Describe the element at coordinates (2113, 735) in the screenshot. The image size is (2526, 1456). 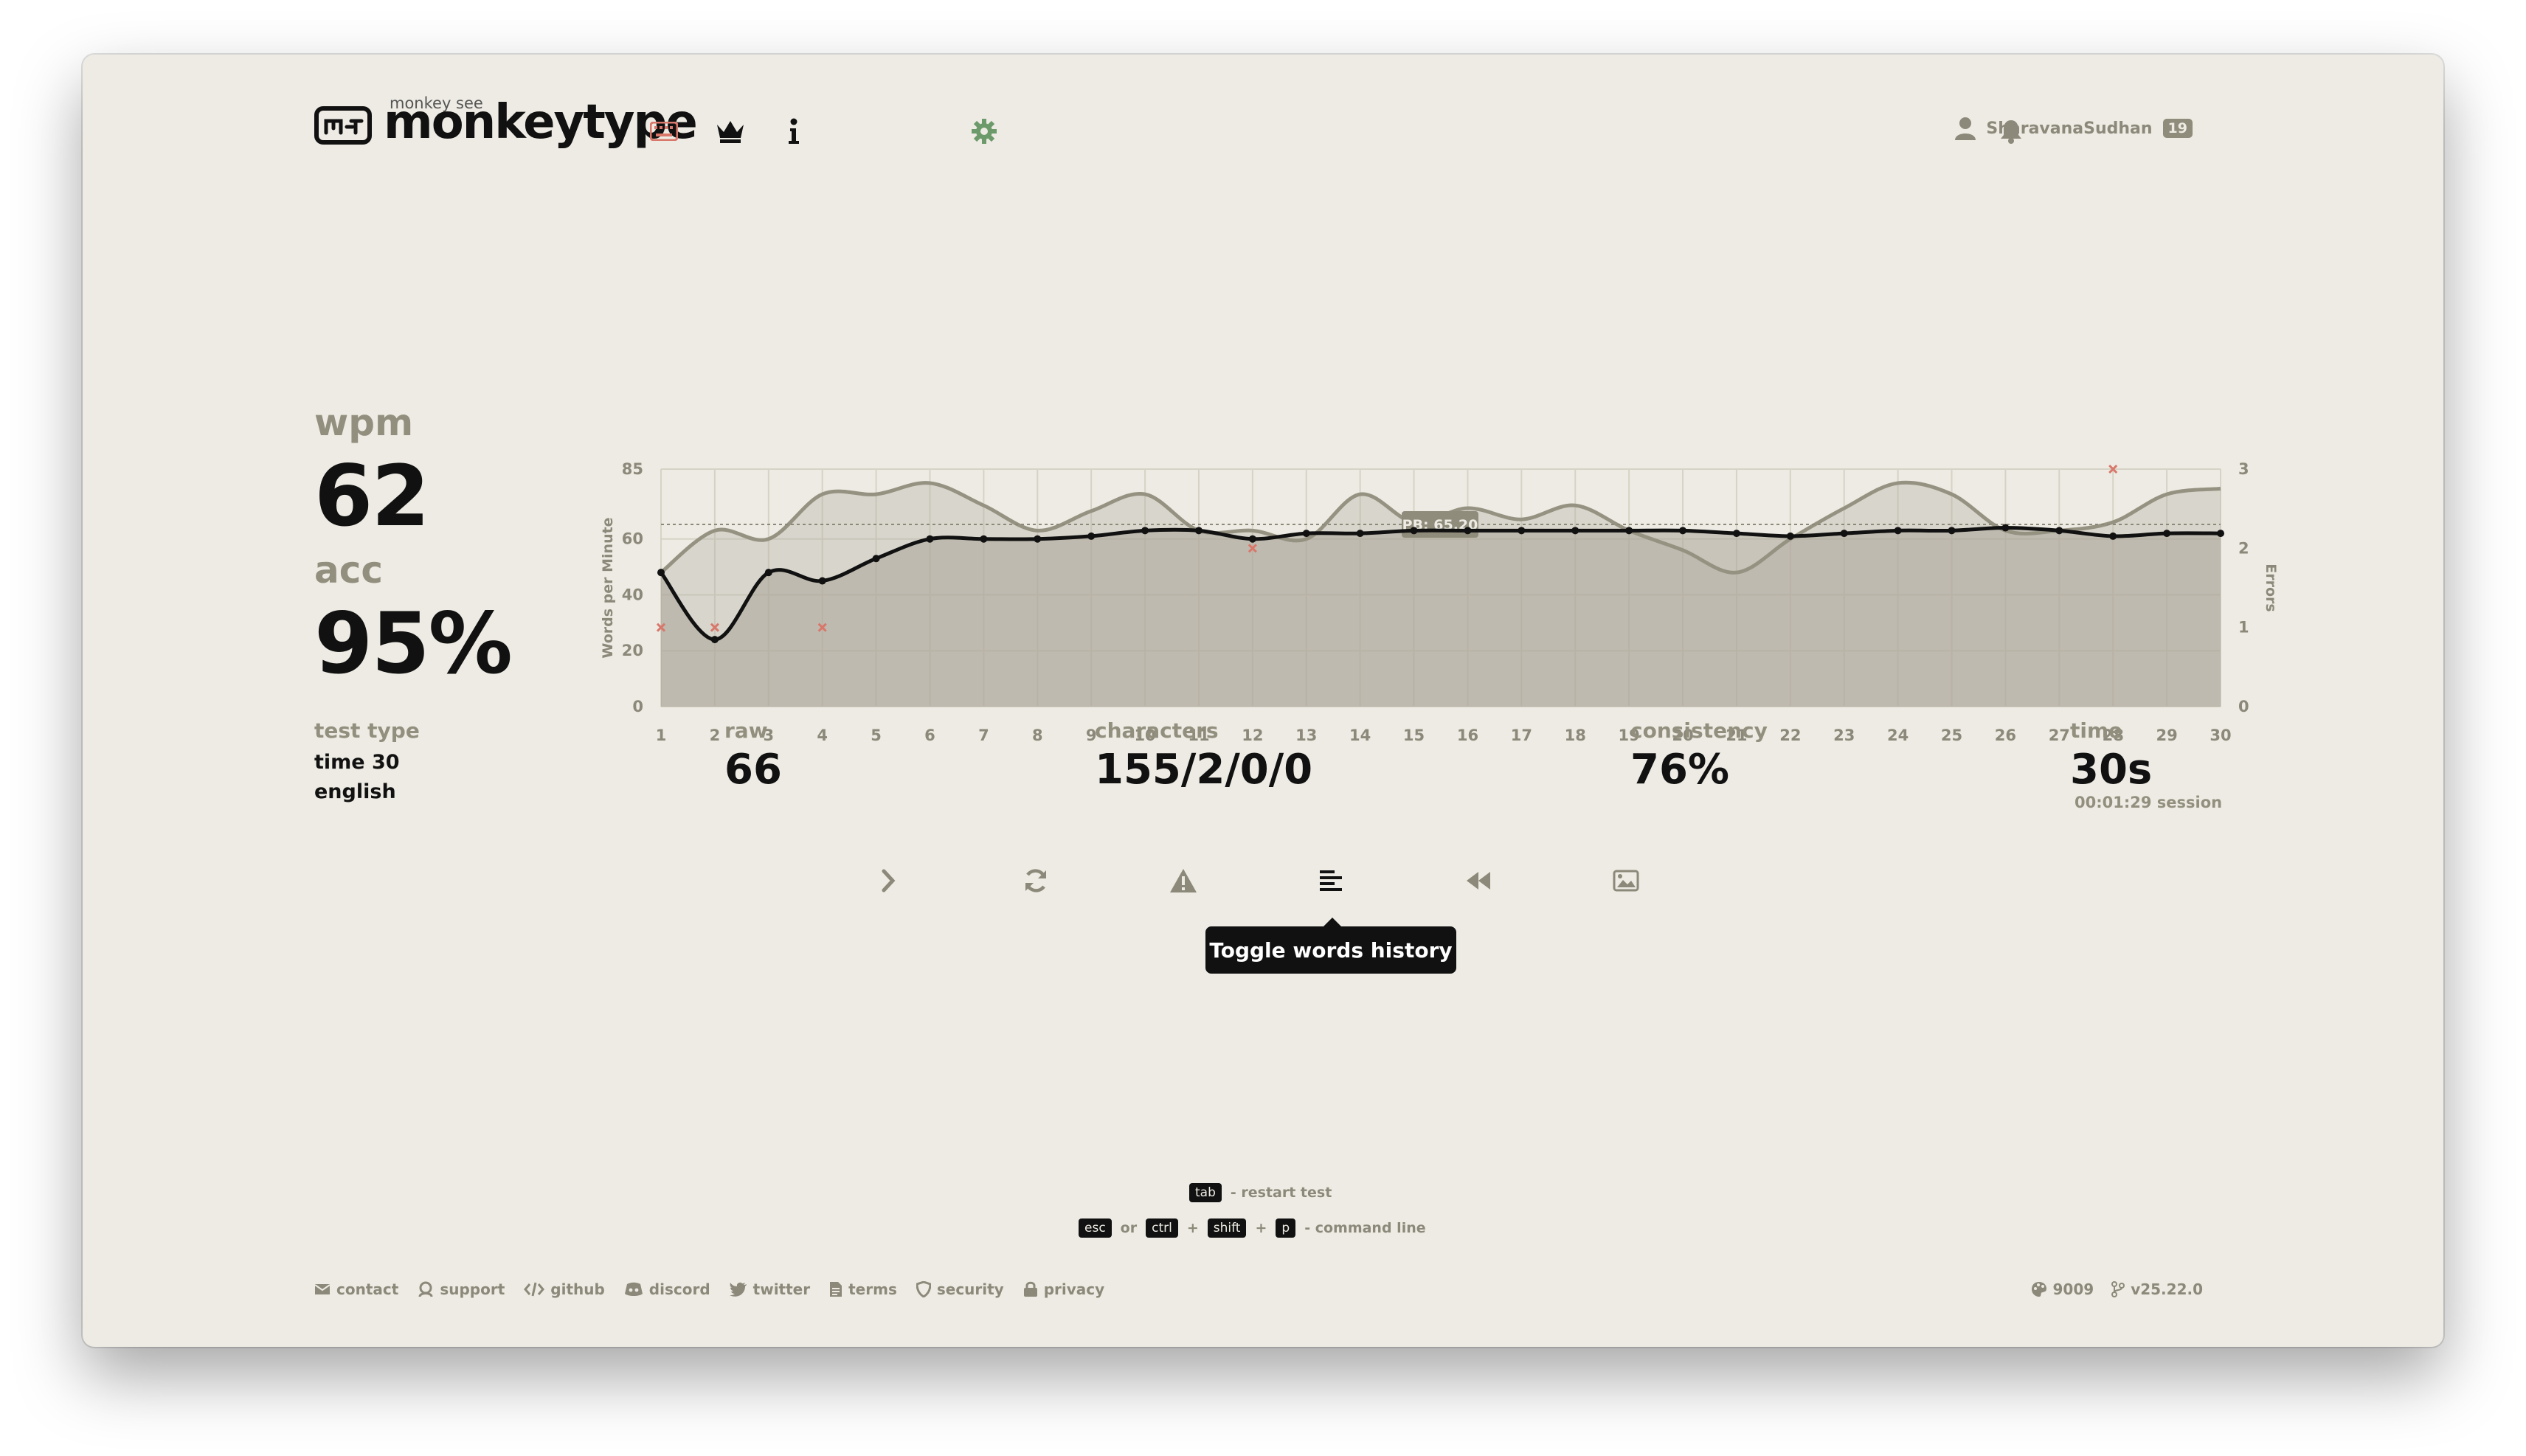
I see `x-tick-label: 28` at that location.